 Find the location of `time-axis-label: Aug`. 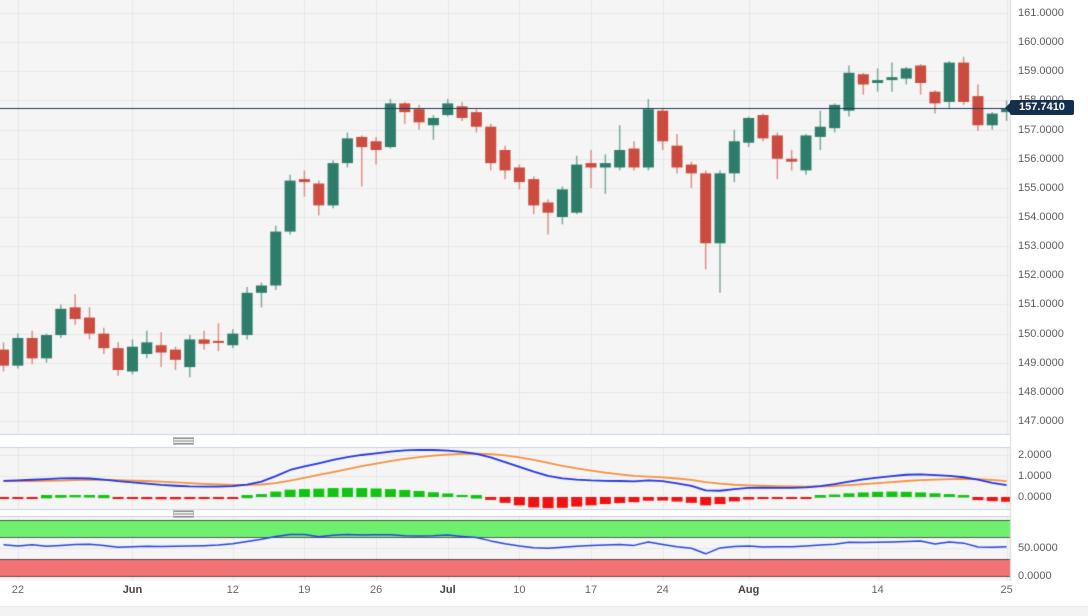

time-axis-label: Aug is located at coordinates (748, 590).